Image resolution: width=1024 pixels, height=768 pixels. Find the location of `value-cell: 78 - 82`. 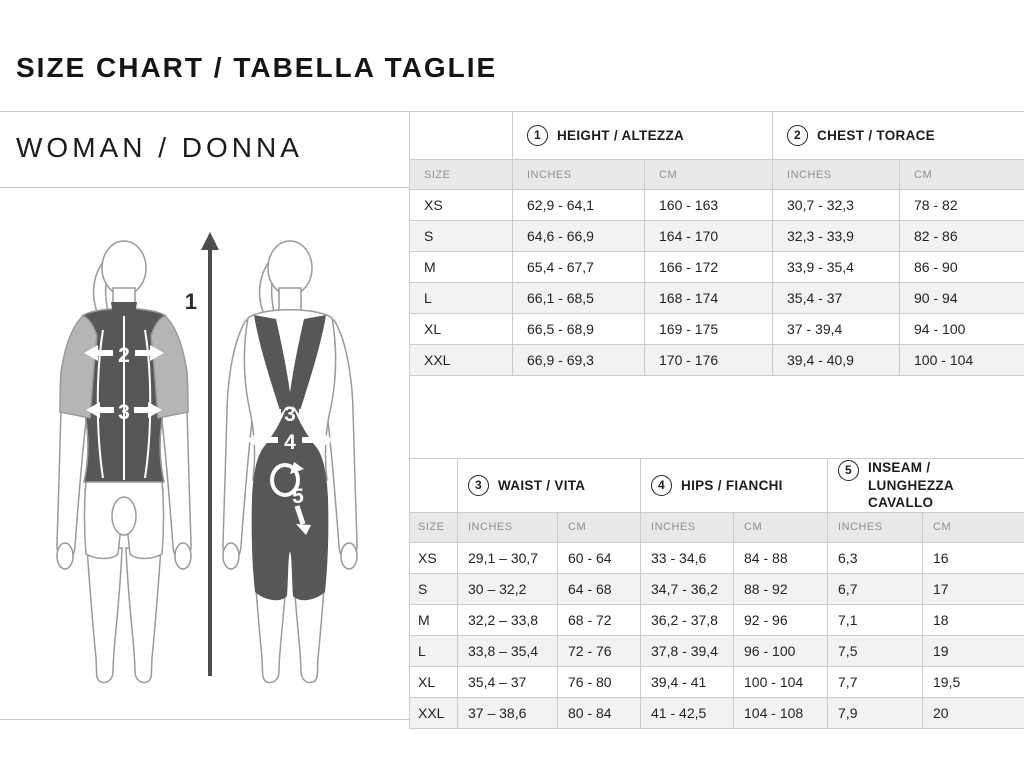

value-cell: 78 - 82 is located at coordinates (961, 205).